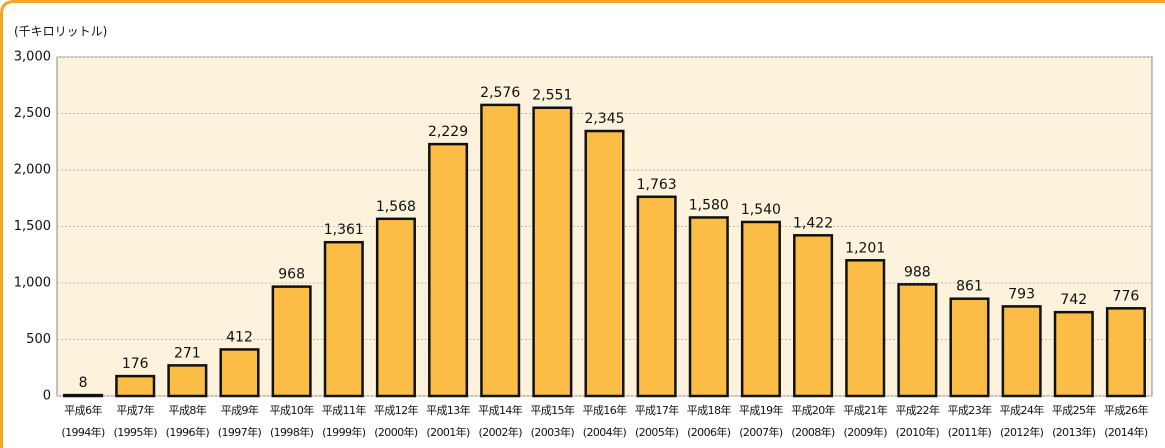  What do you see at coordinates (83, 410) in the screenshot?
I see `x-tick-label: 平成6年` at bounding box center [83, 410].